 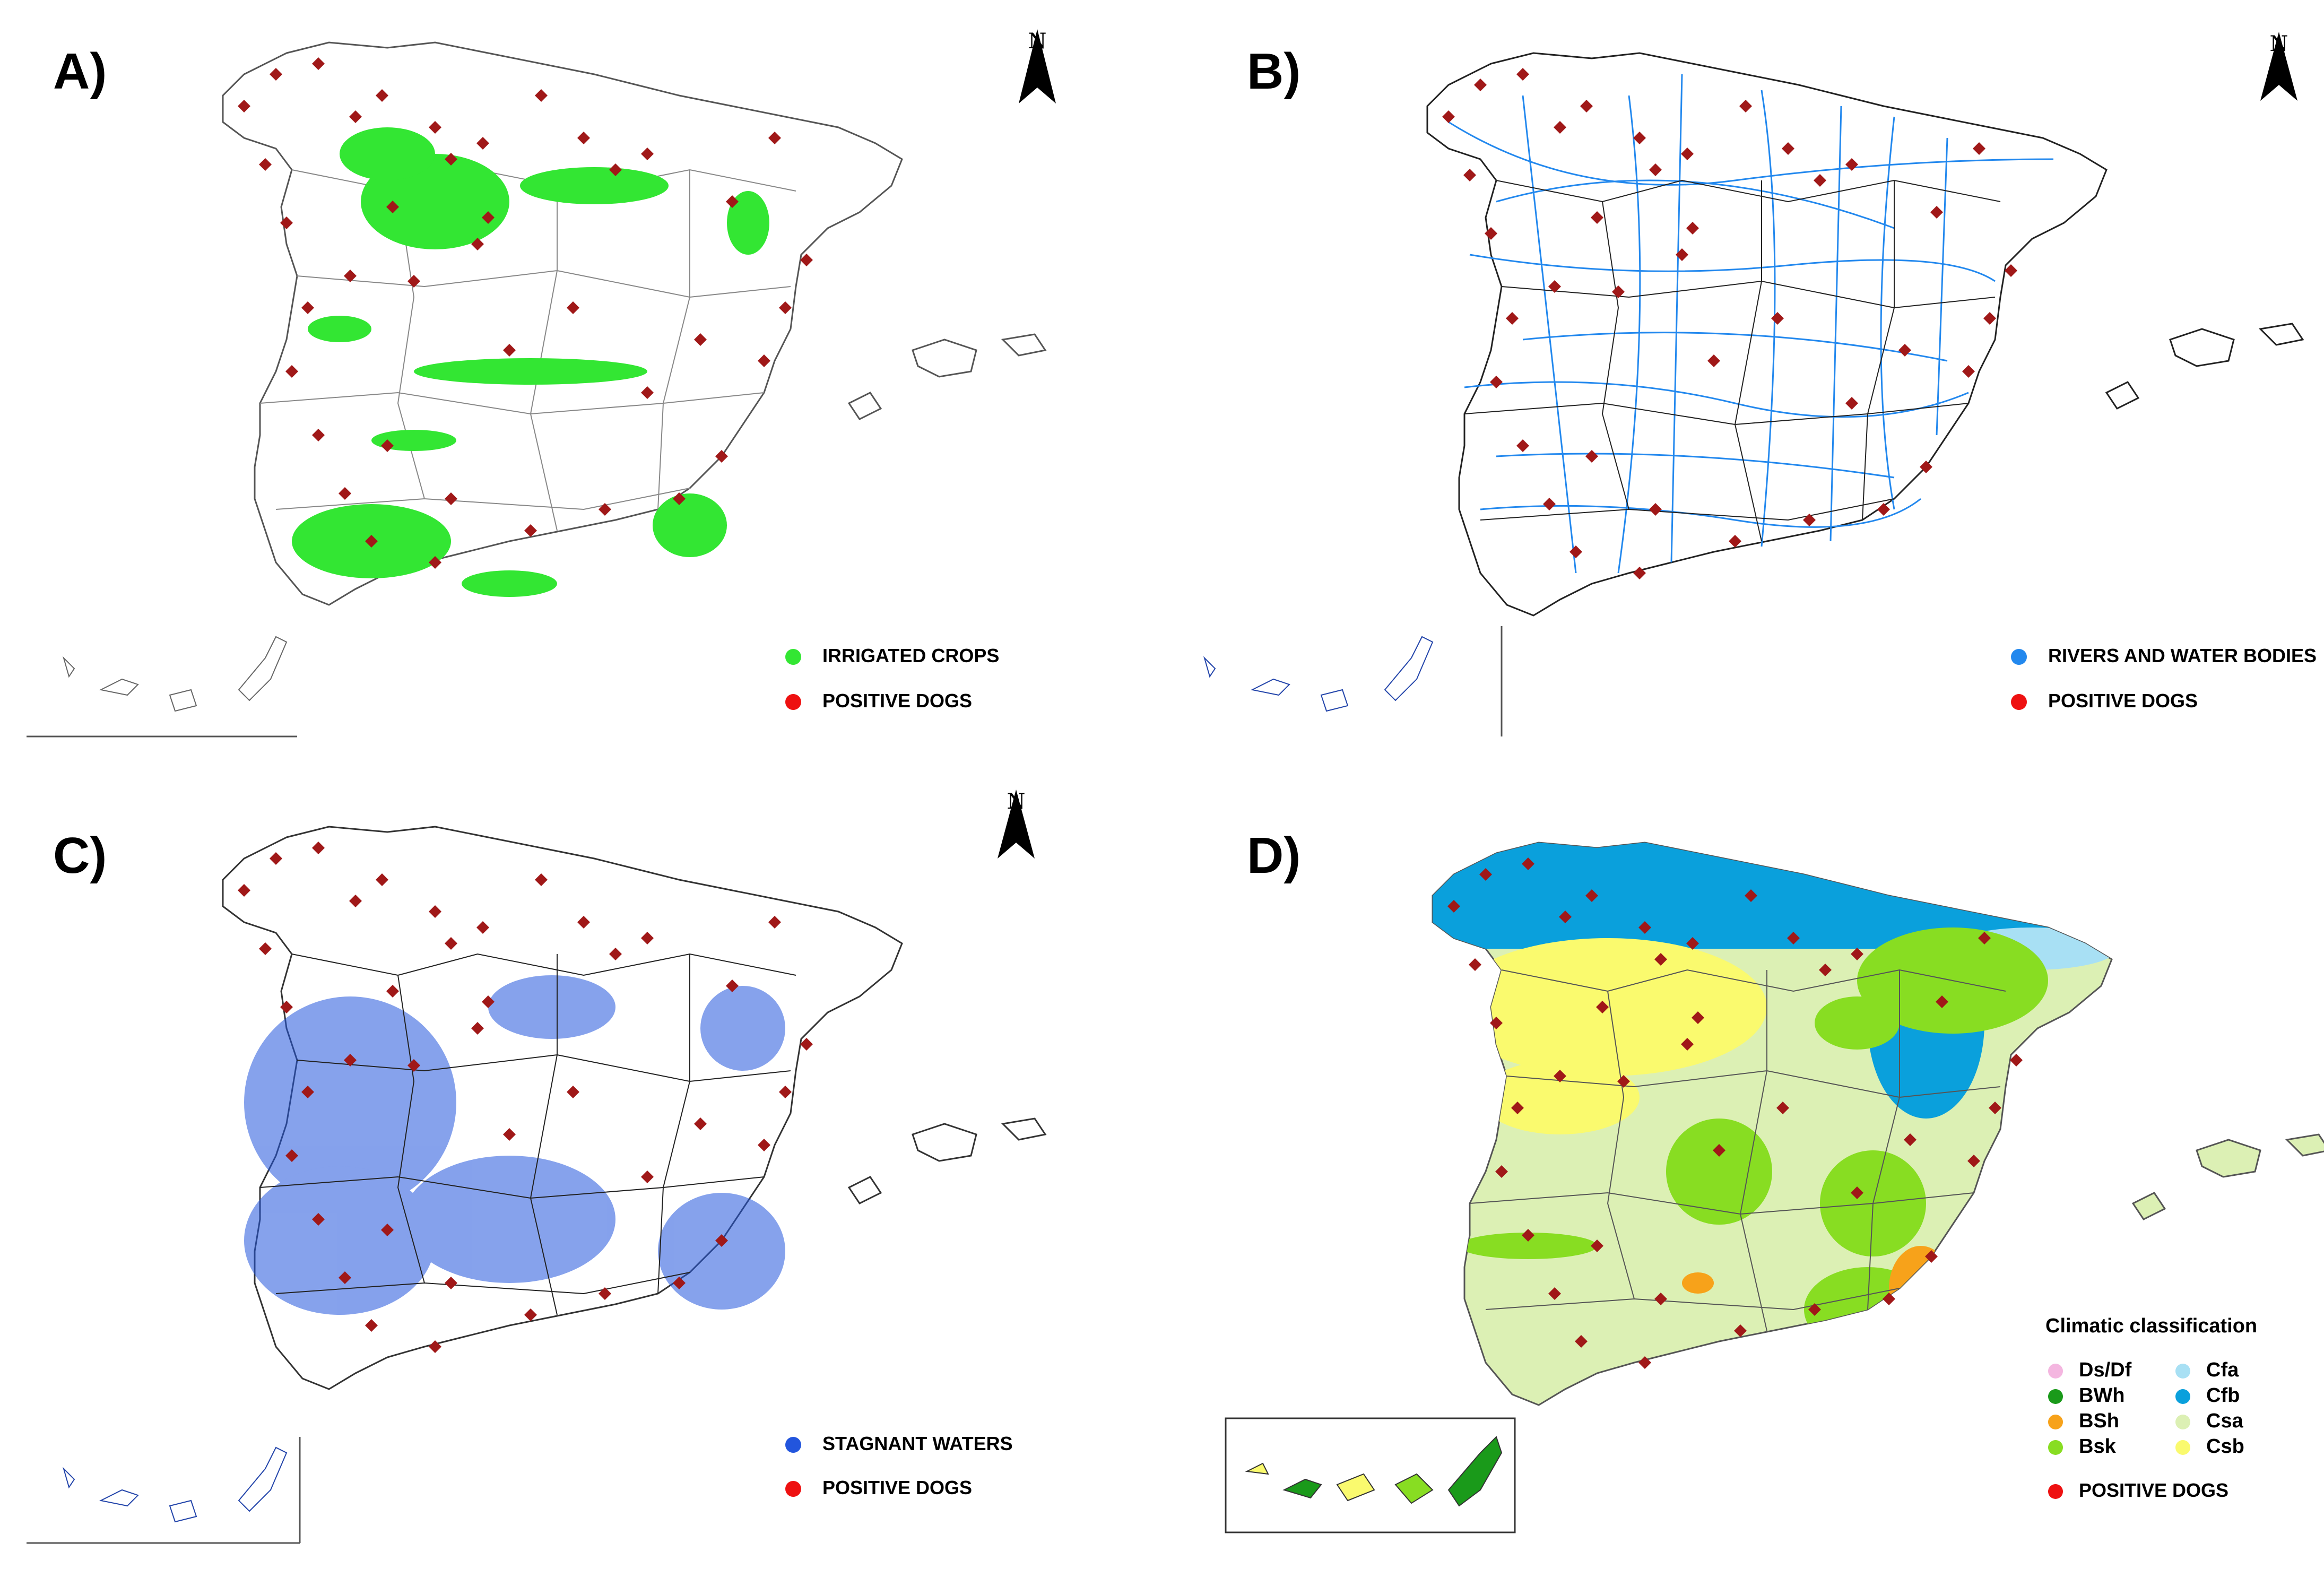 What do you see at coordinates (2223, 1370) in the screenshot?
I see `climate-code: Cfa` at bounding box center [2223, 1370].